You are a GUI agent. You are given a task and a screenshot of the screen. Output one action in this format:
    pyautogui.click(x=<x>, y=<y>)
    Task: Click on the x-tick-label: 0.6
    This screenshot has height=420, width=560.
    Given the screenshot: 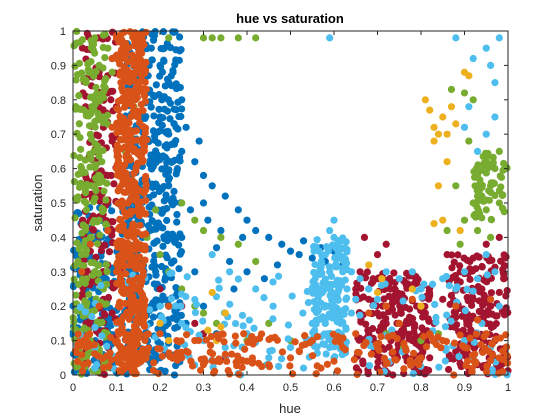 What is the action you would take?
    pyautogui.click(x=333, y=388)
    